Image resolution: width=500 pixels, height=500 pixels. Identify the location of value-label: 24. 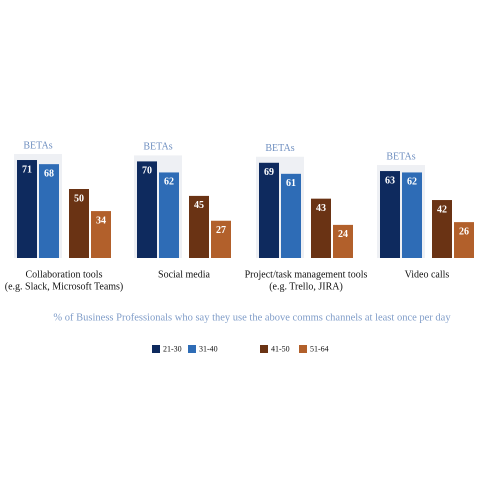
(343, 234).